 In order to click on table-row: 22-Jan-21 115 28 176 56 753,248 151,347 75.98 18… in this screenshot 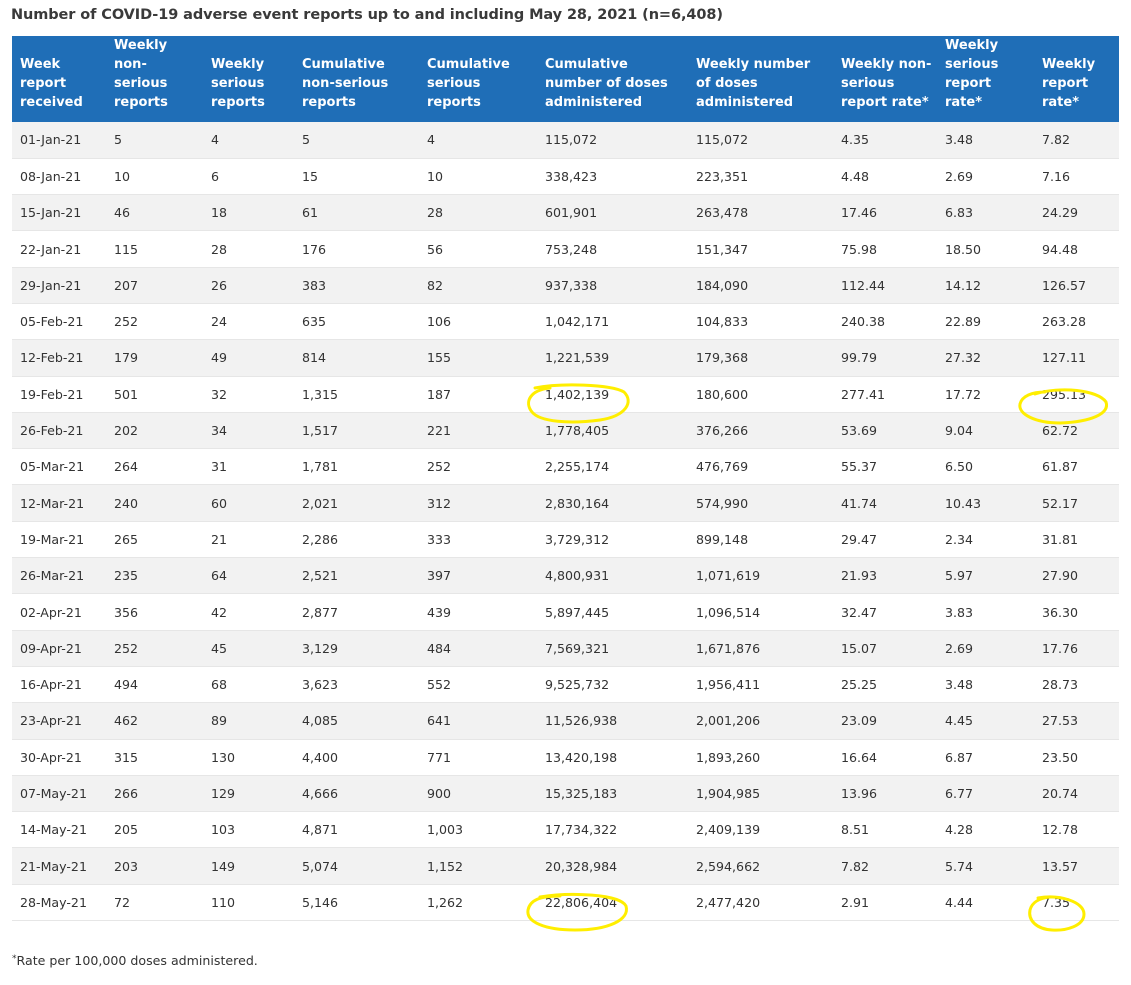, I will do `click(565, 249)`.